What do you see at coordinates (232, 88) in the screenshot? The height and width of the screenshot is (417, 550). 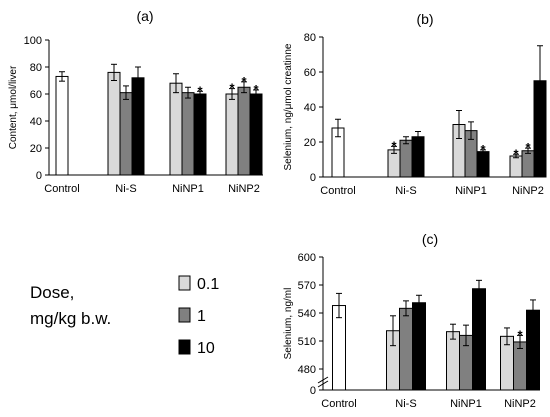 I see `panel-a-bar-0-1-significance-star: *` at bounding box center [232, 88].